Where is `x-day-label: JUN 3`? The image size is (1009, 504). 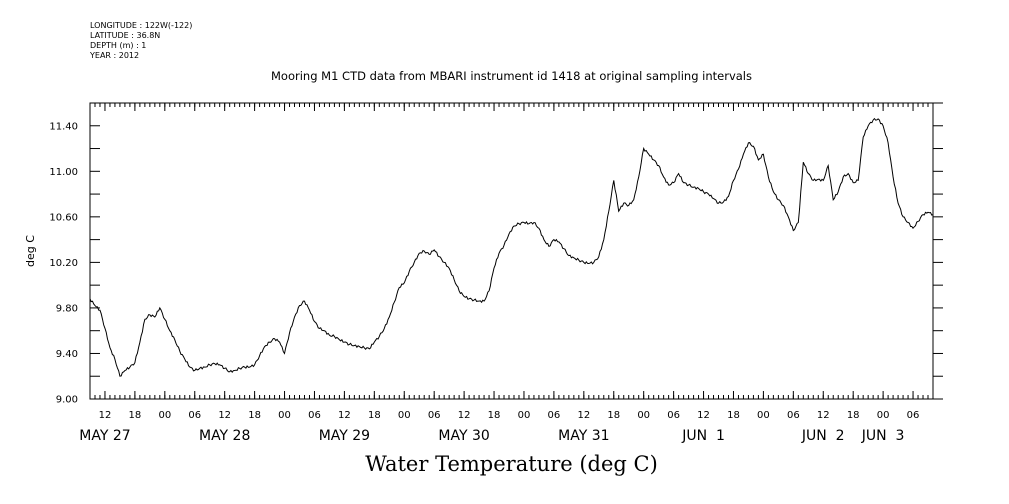
x-day-label: JUN 3 is located at coordinates (883, 436).